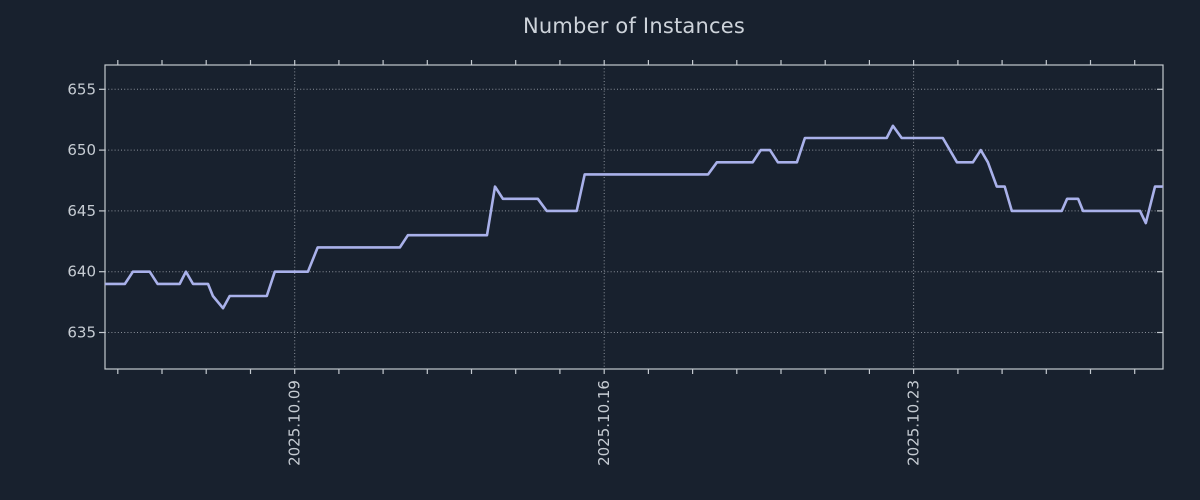  Describe the element at coordinates (633, 26) in the screenshot. I see `chart-title: Number of Instances` at that location.